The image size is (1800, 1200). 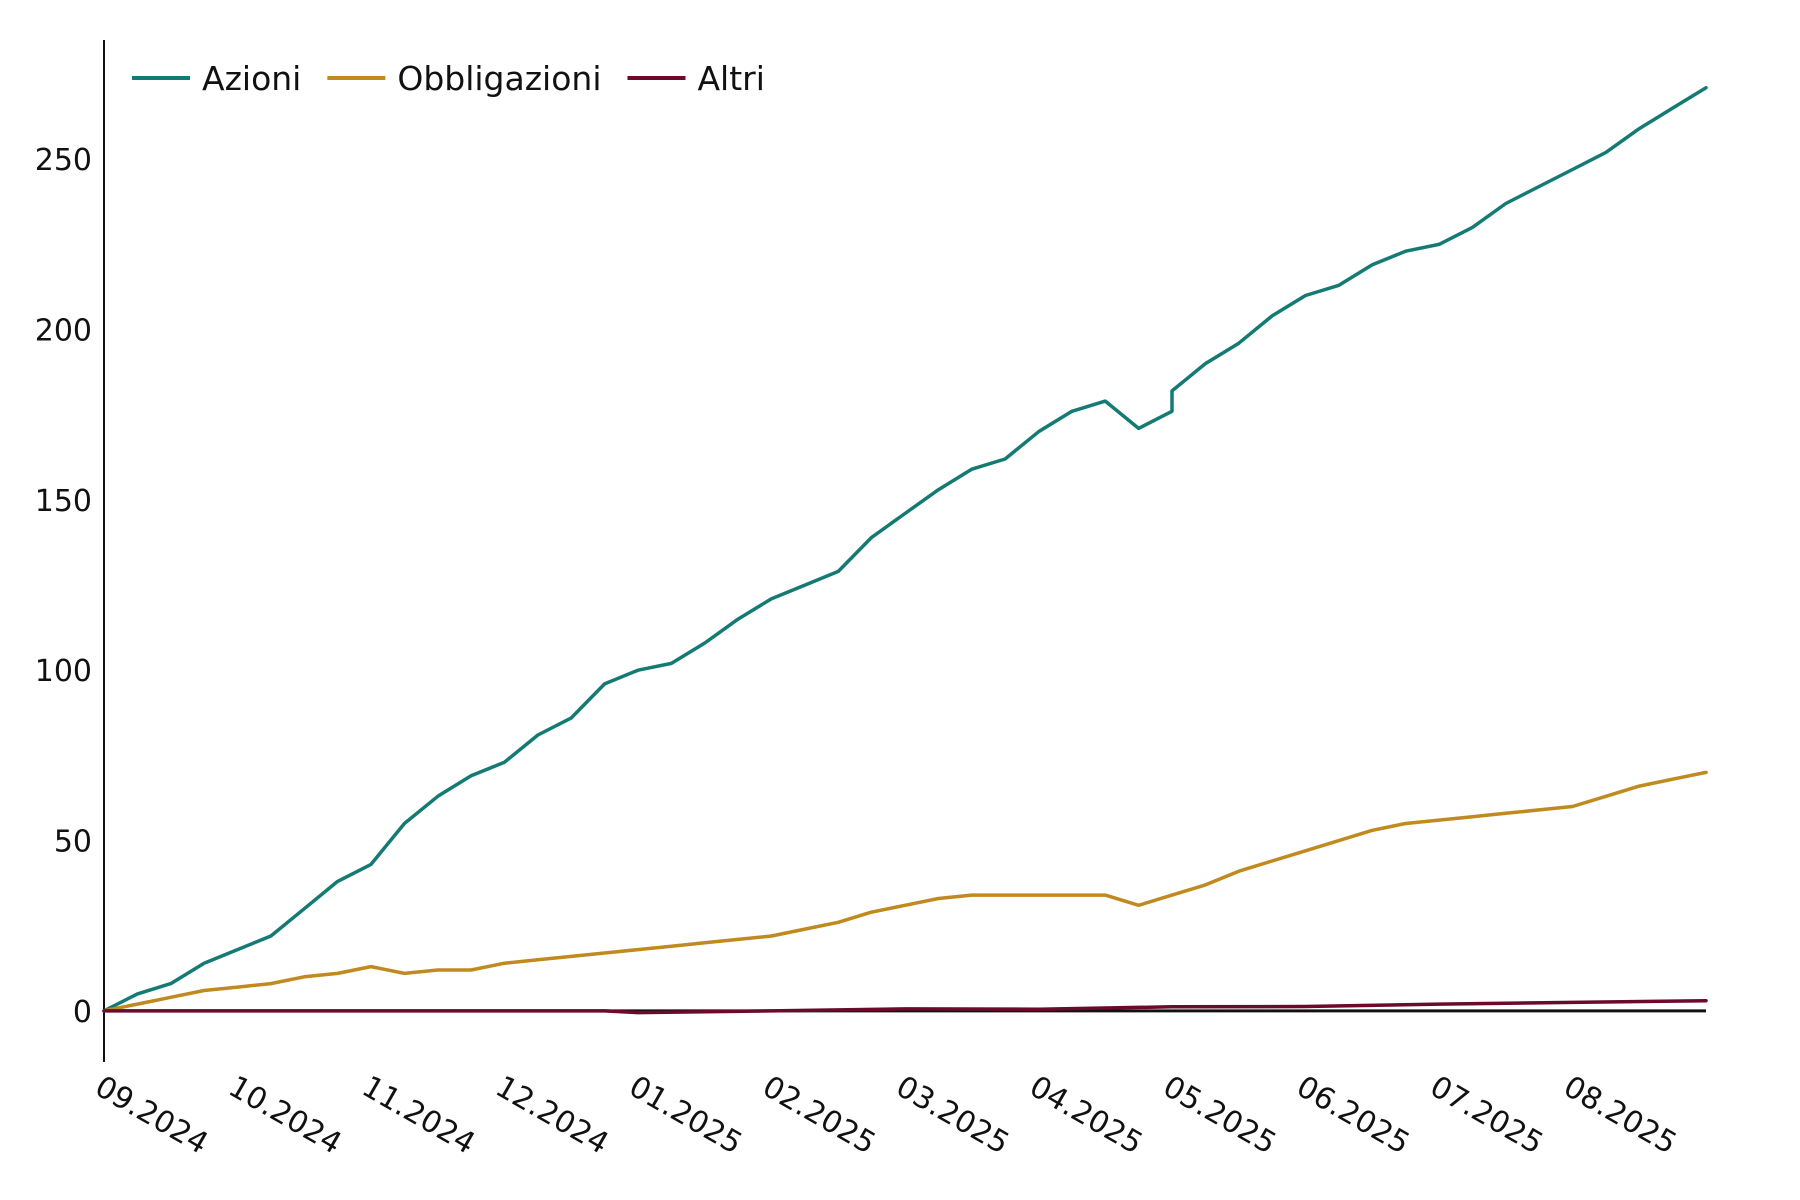 What do you see at coordinates (730, 78) in the screenshot?
I see `legend-label-altri: Altri` at bounding box center [730, 78].